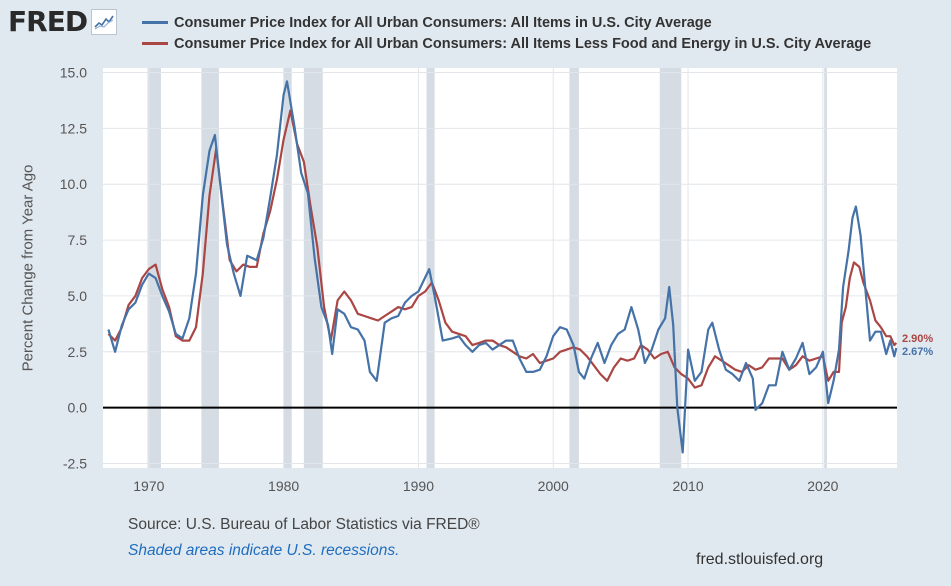 The width and height of the screenshot is (951, 586). Describe the element at coordinates (917, 352) in the screenshot. I see `end-value-label-all-items: 2.67%` at that location.